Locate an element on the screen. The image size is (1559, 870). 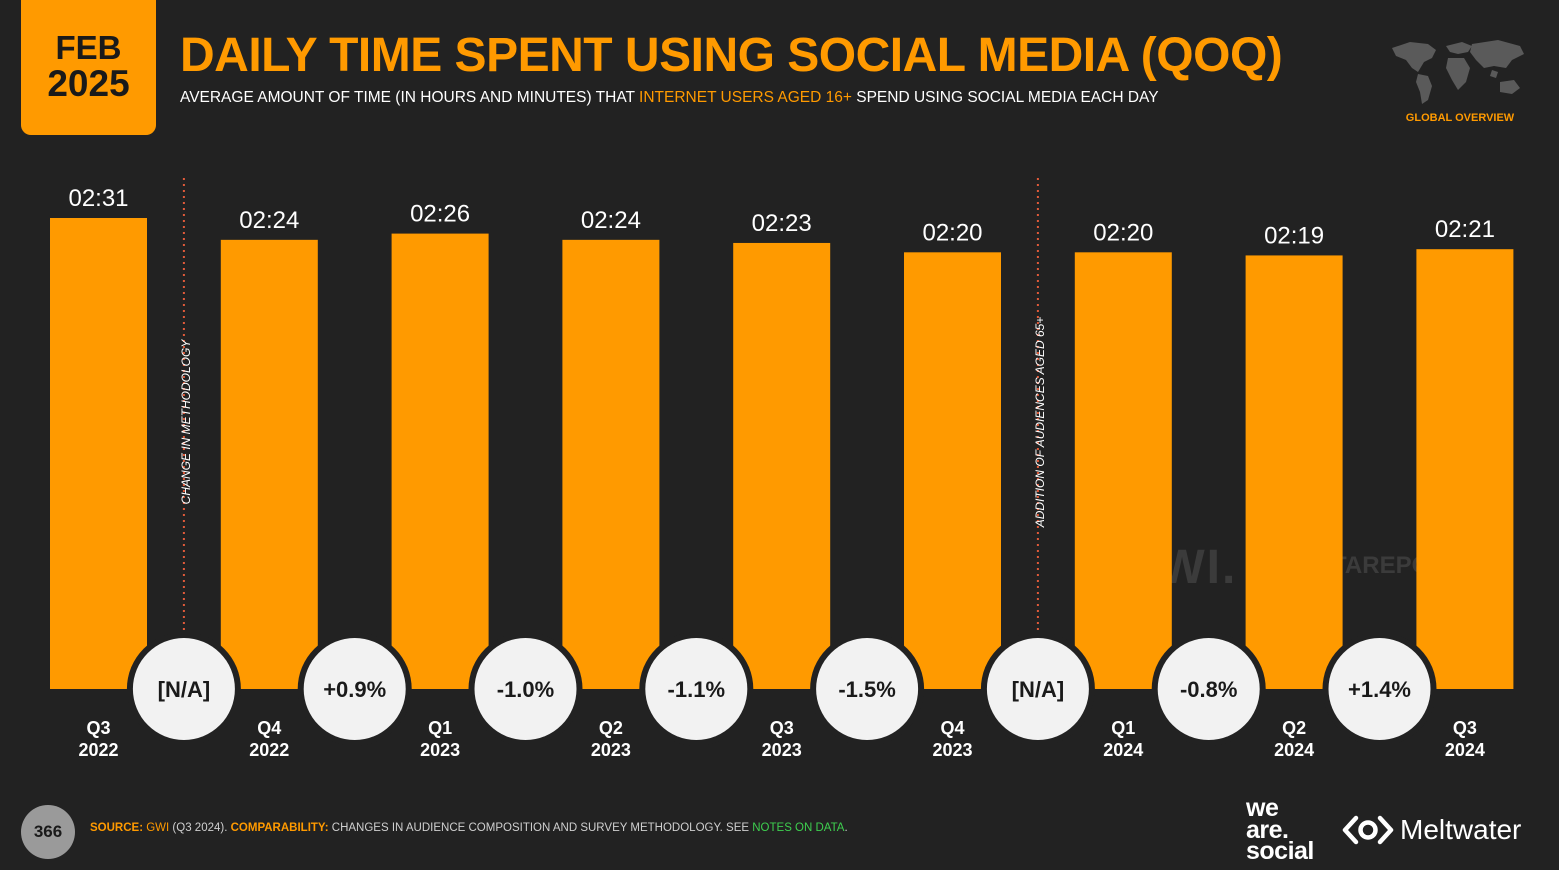
source-detail: (Q3 2024). is located at coordinates (200, 828).